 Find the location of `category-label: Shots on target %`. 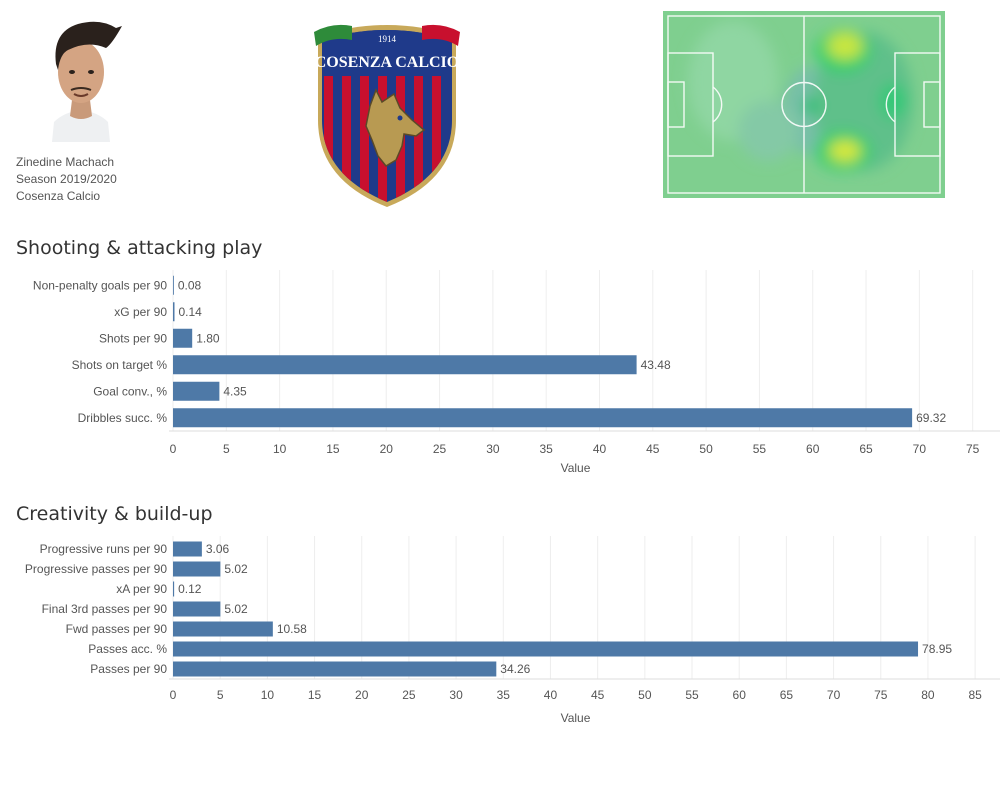

category-label: Shots on target % is located at coordinates (120, 365).